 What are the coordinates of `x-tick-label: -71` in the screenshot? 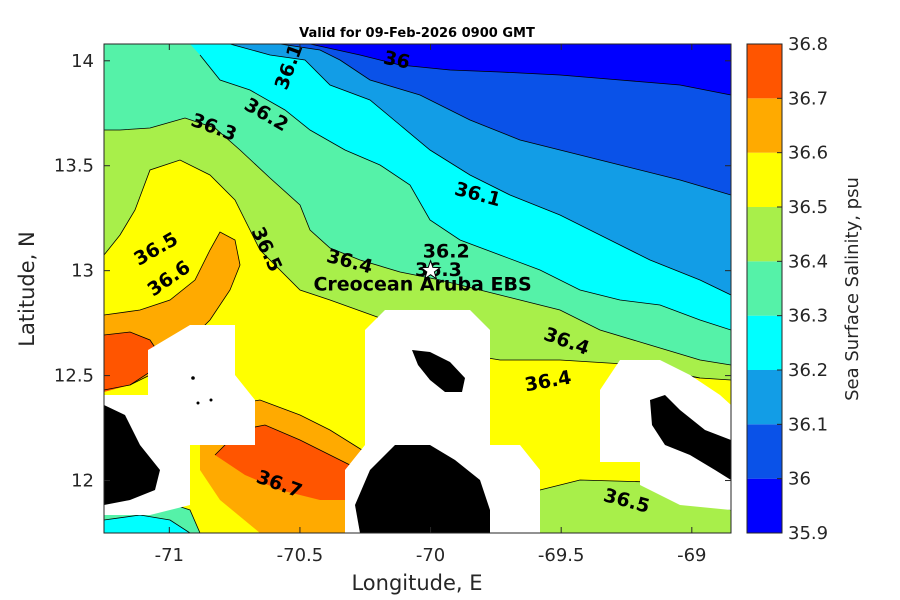 It's located at (169, 555).